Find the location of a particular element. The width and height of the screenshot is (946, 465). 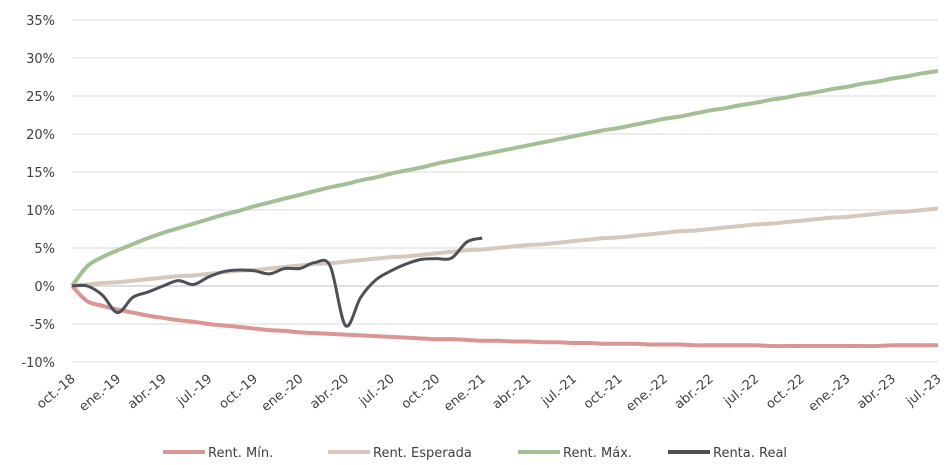

y-tick-label: 25% is located at coordinates (40, 97).